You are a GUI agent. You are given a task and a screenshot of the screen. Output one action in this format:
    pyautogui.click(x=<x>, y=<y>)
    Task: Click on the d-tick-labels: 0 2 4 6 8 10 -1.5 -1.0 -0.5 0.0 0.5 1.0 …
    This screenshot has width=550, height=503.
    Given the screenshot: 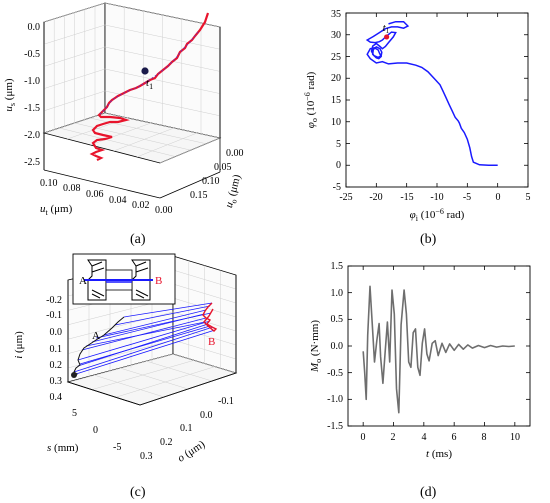 What is the action you would take?
    pyautogui.click(x=423, y=352)
    